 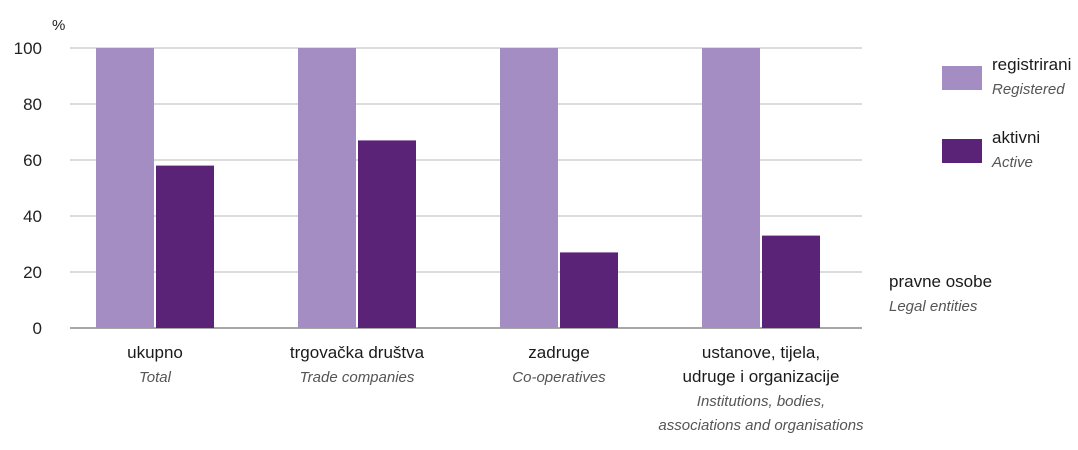 I want to click on y-tick-label: 20, so click(x=32, y=272).